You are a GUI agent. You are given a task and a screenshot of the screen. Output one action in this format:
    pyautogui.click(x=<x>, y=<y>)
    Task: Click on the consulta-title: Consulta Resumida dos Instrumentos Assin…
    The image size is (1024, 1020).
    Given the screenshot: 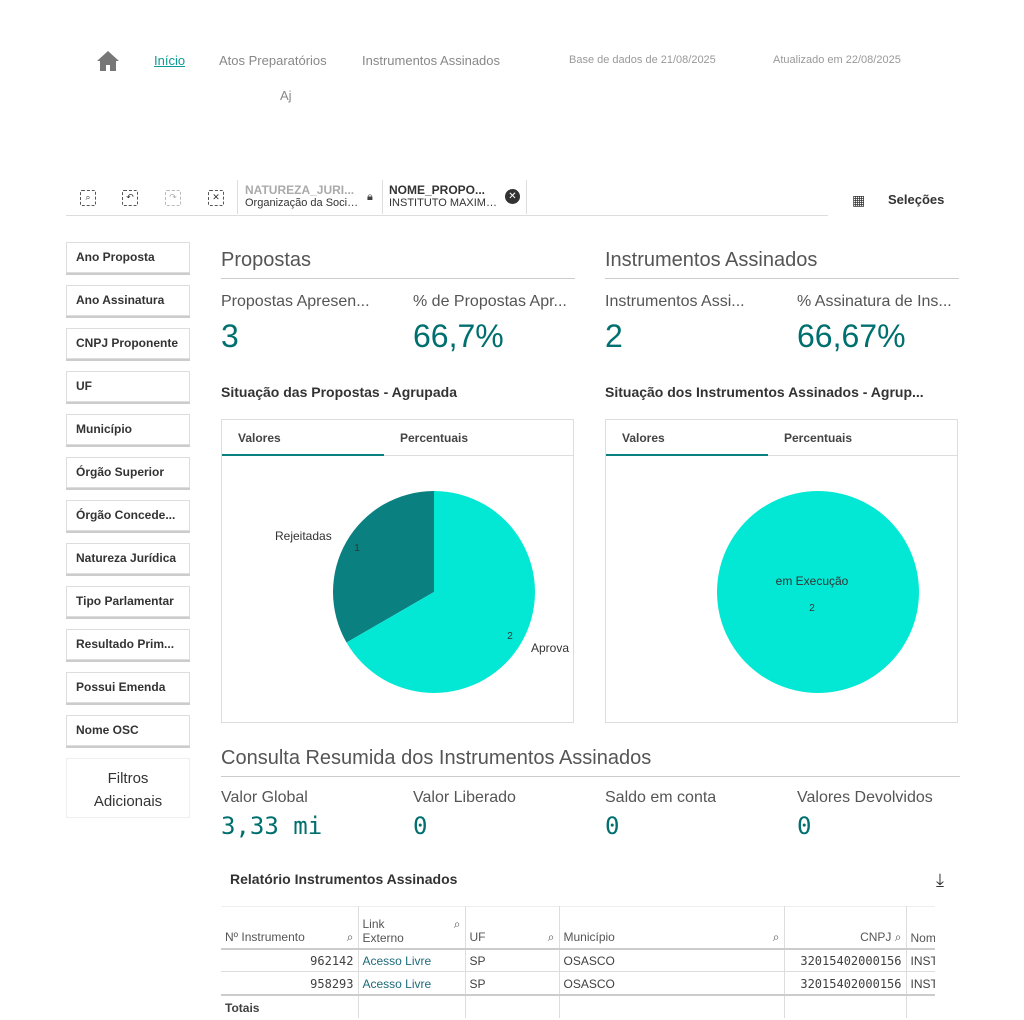 What is the action you would take?
    pyautogui.click(x=590, y=762)
    